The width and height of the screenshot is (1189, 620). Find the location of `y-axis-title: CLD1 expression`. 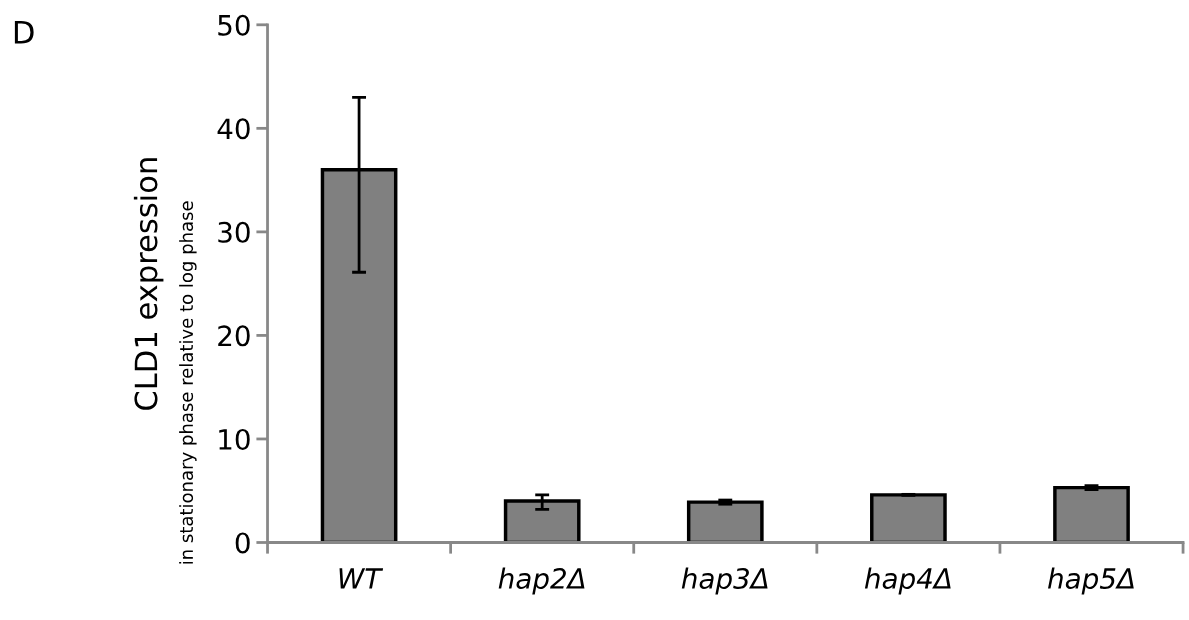

y-axis-title: CLD1 expression is located at coordinates (148, 284).